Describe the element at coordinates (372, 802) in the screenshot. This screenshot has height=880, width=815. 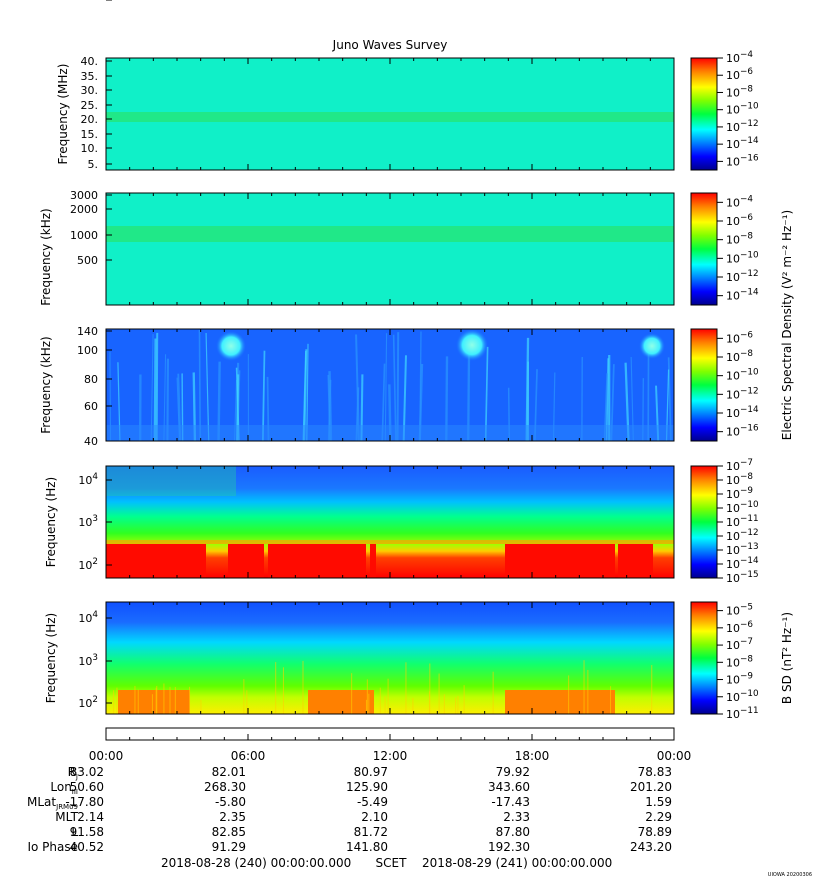
I see `ephemeris-value: -5.49` at that location.